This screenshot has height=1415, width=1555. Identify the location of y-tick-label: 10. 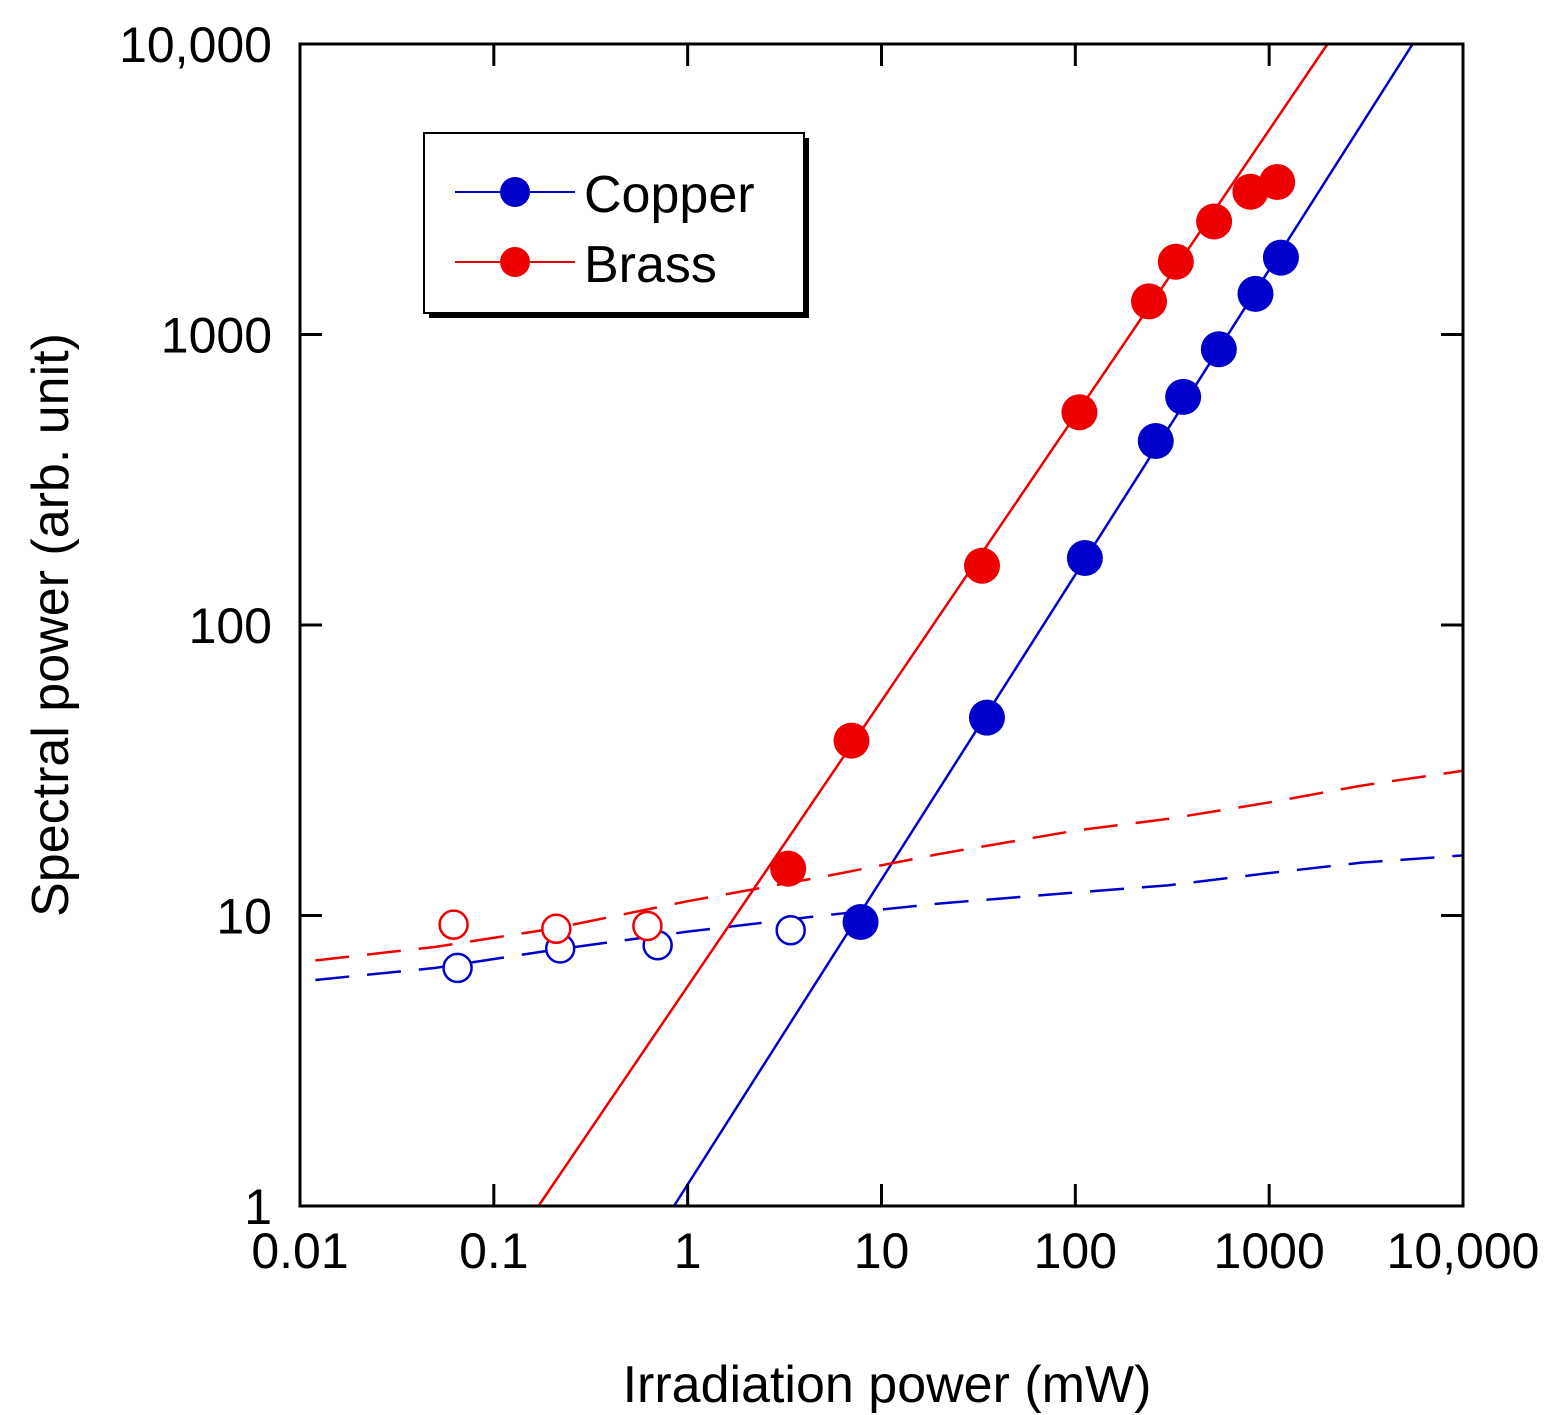
(244, 917).